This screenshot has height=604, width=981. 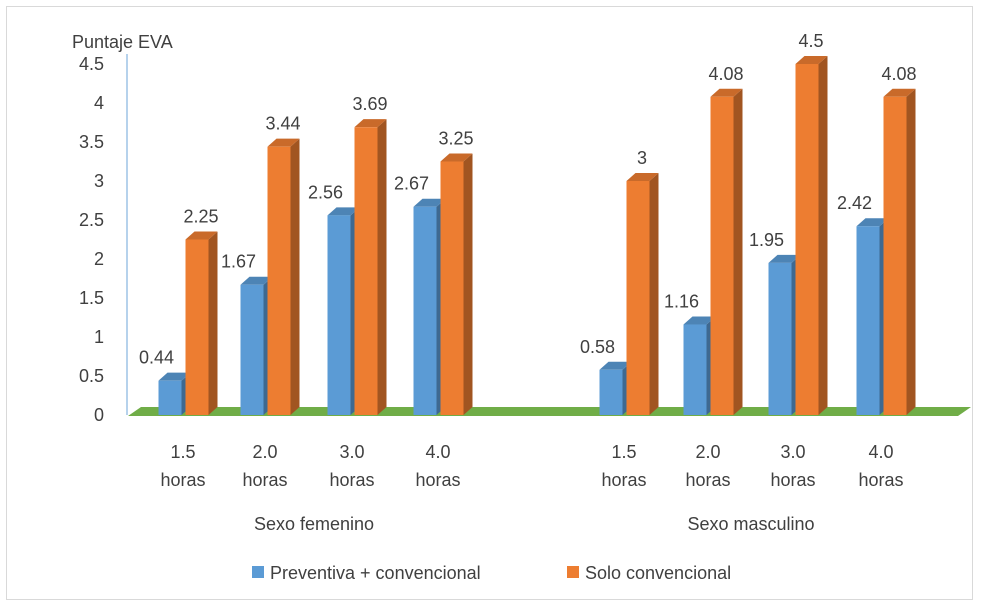 What do you see at coordinates (642, 158) in the screenshot?
I see `data-label: 3` at bounding box center [642, 158].